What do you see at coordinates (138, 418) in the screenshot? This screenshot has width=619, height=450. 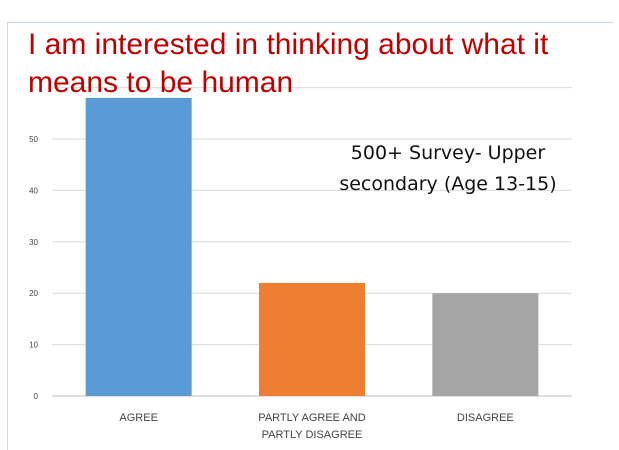 I see `x-tick-label: AGREE` at bounding box center [138, 418].